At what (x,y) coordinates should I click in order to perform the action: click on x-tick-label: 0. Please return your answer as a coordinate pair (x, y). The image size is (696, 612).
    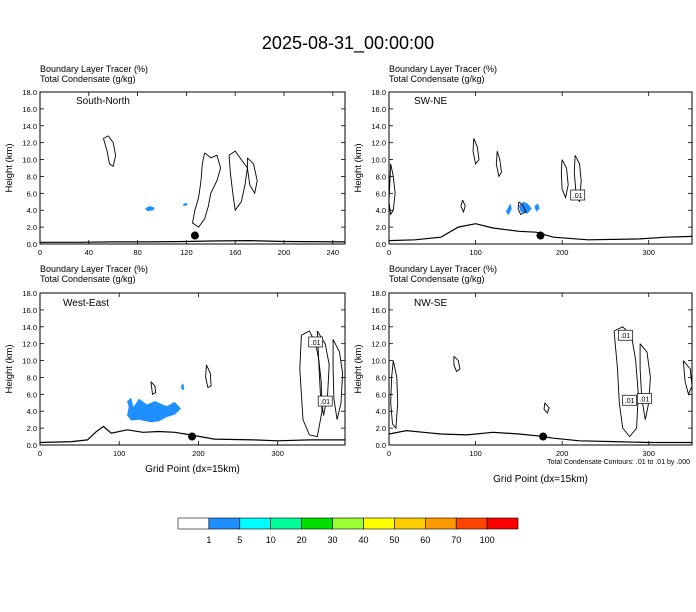
    Looking at the image, I should click on (389, 252).